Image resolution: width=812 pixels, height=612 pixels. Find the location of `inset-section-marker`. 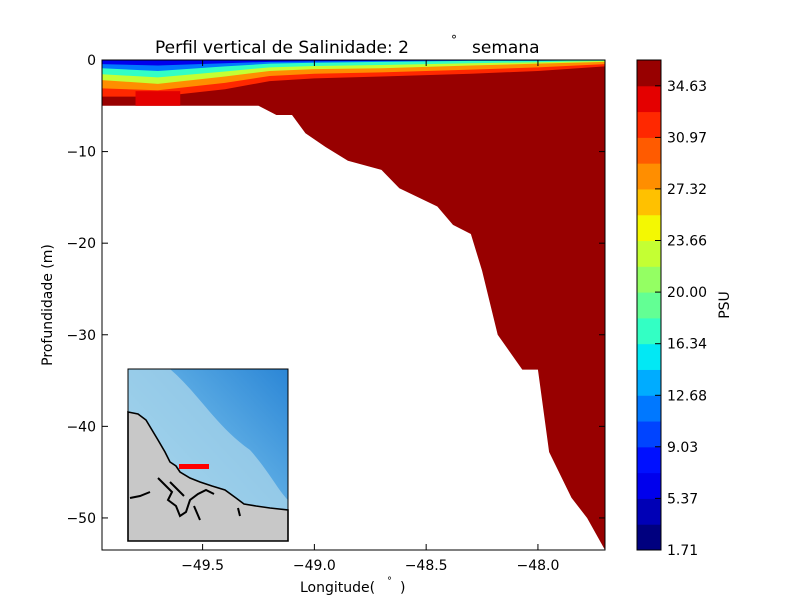

inset-section-marker is located at coordinates (194, 466).